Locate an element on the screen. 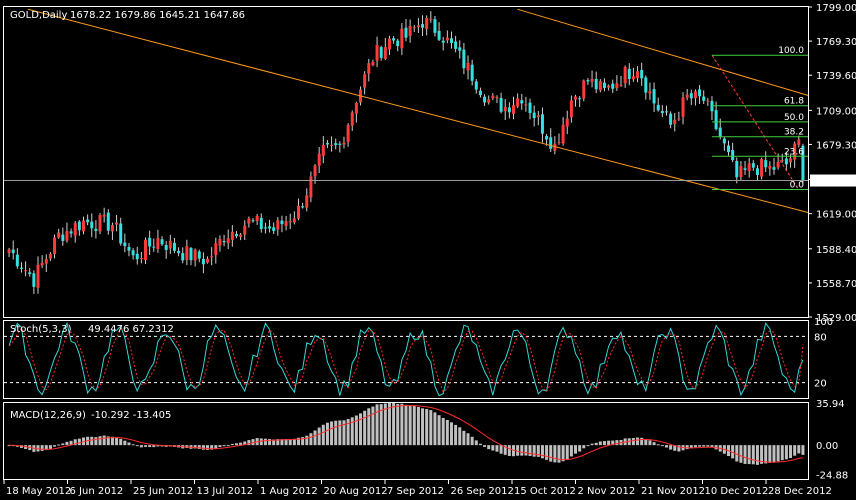  stoch-lines is located at coordinates (406, 359).